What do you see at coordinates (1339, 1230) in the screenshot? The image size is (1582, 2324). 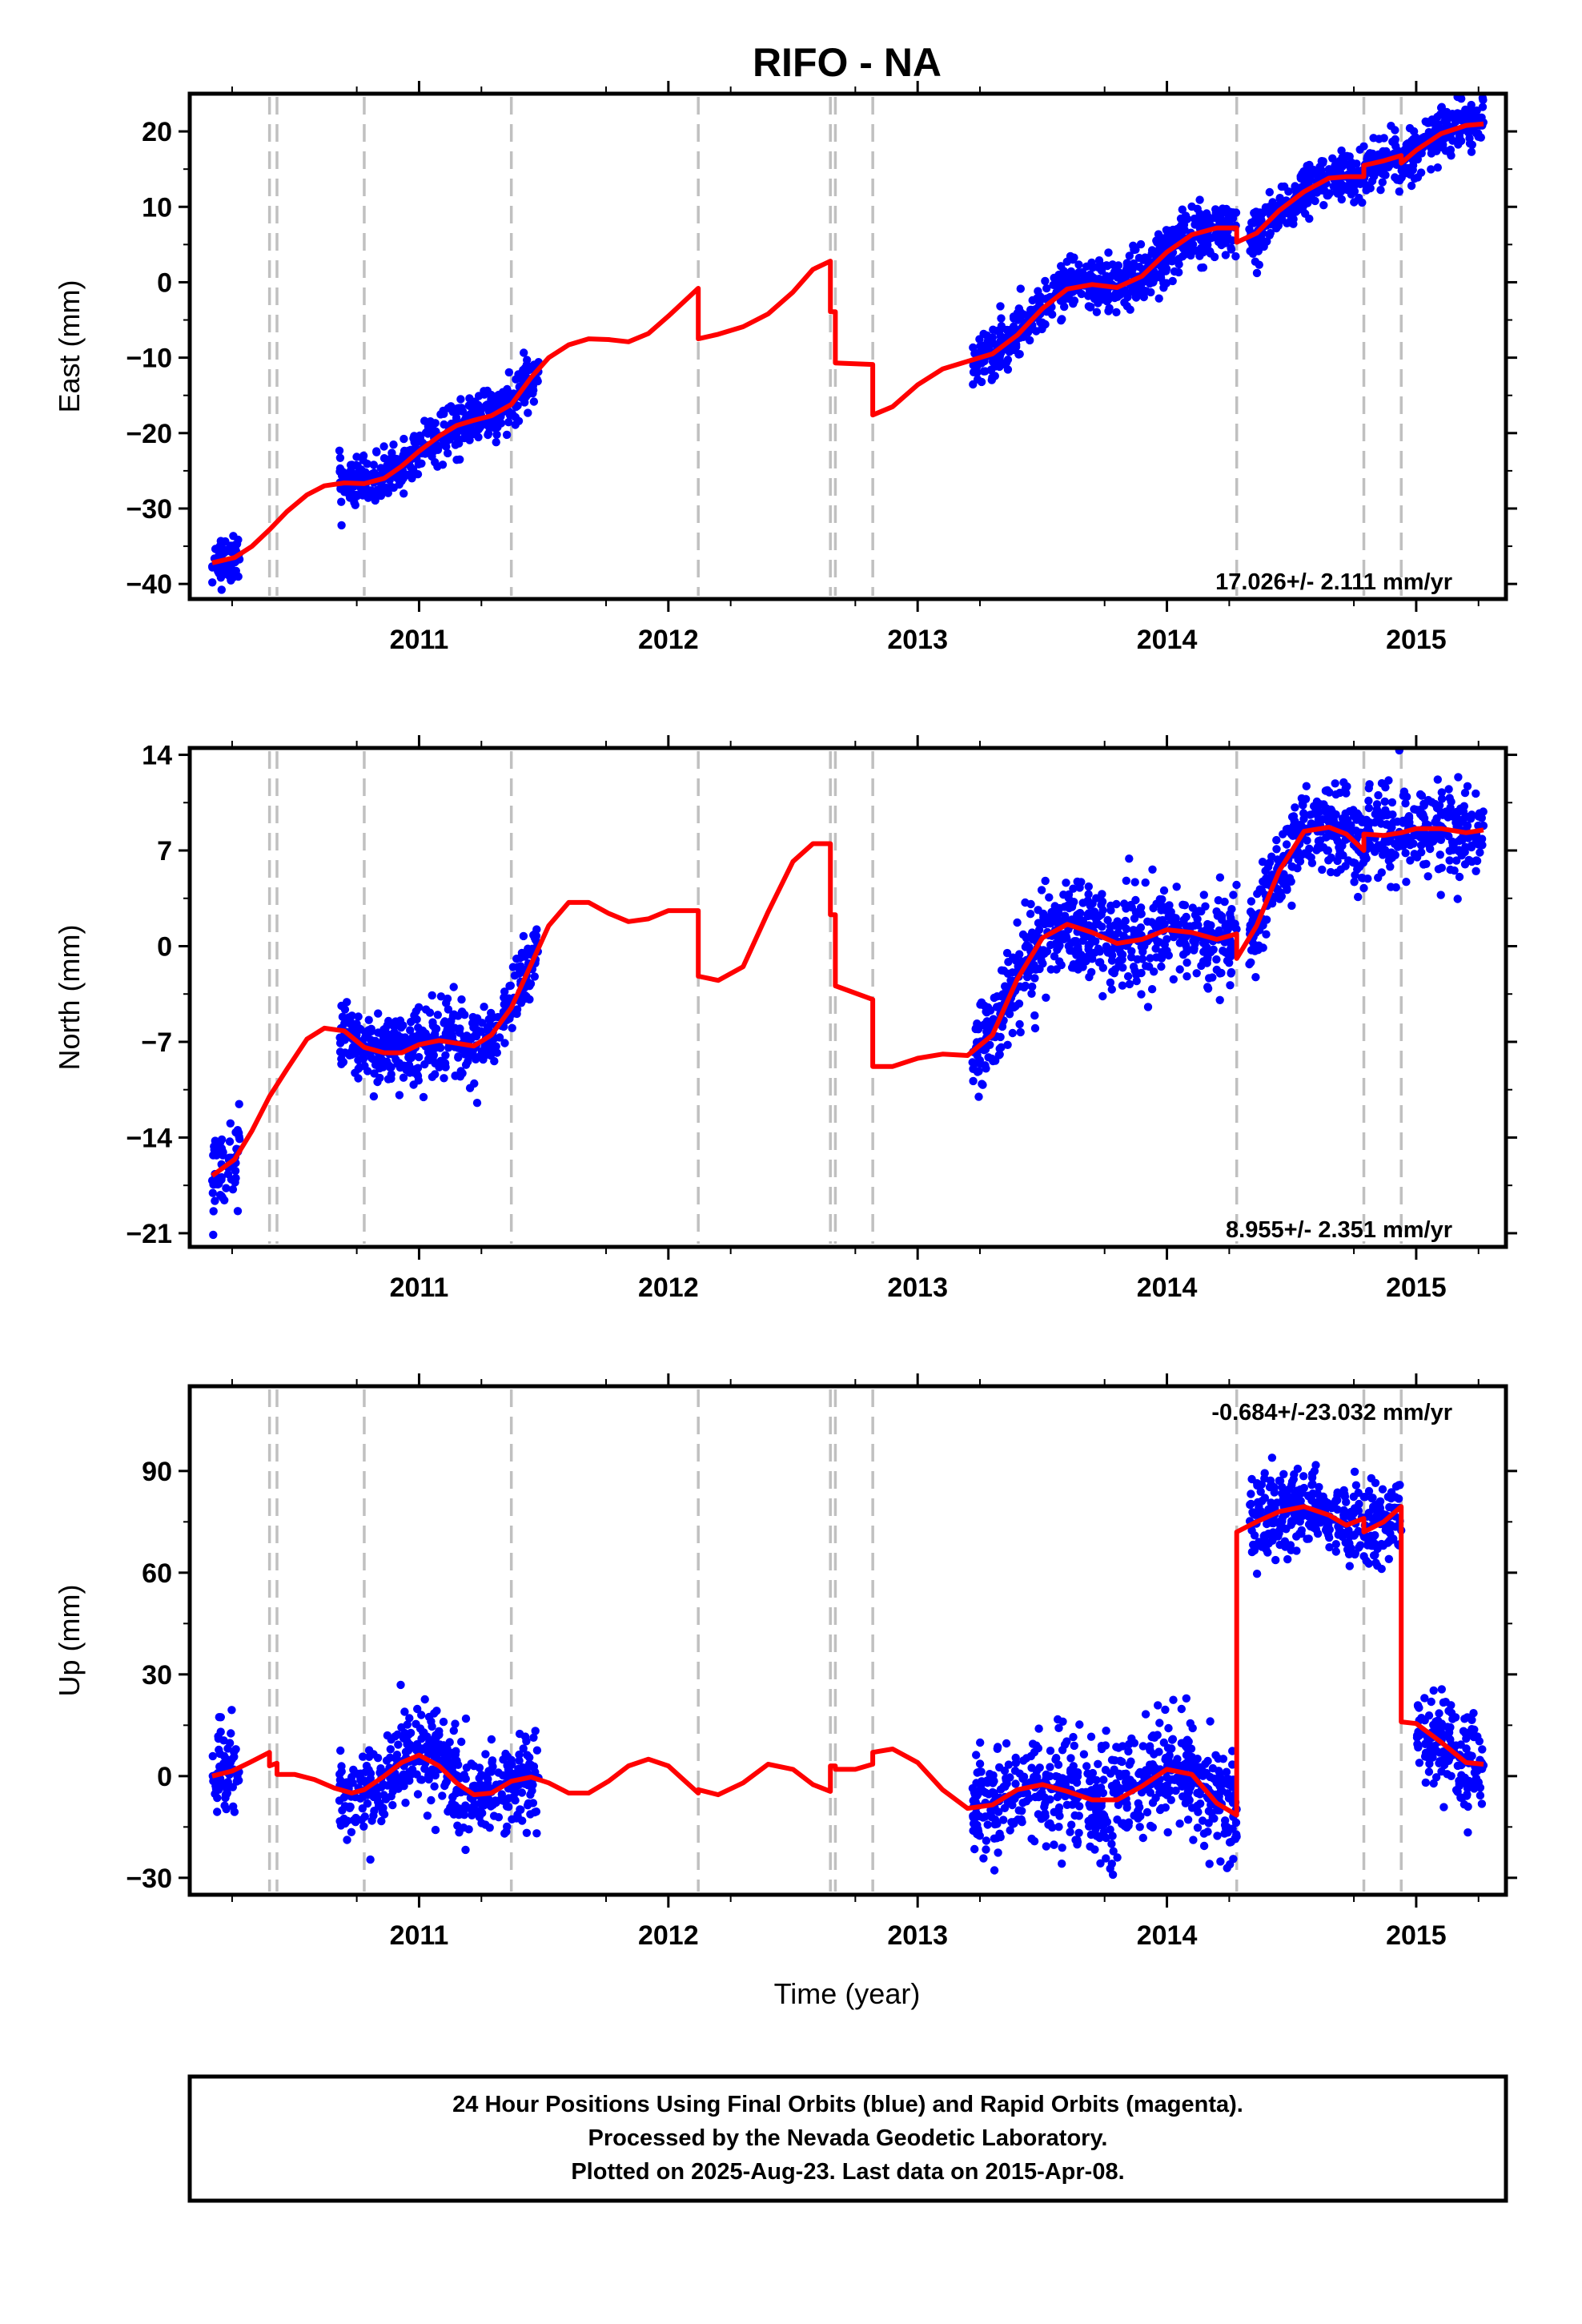 I see `rate-label: 8.955+/- 2.351 mm/yr` at bounding box center [1339, 1230].